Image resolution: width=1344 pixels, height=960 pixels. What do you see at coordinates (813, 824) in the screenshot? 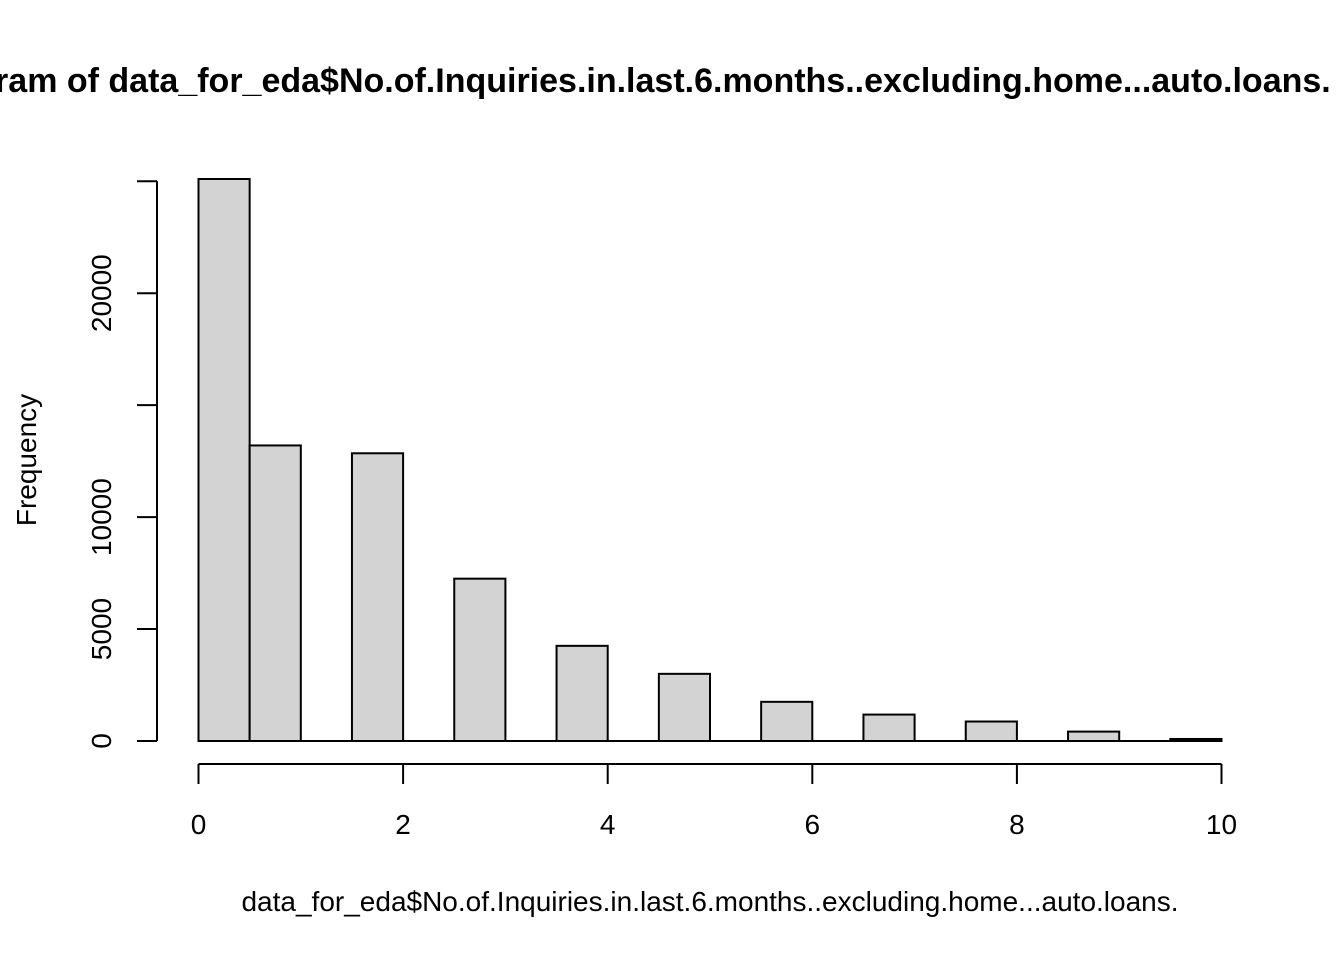
I see `x-tick-label: 6` at bounding box center [813, 824].